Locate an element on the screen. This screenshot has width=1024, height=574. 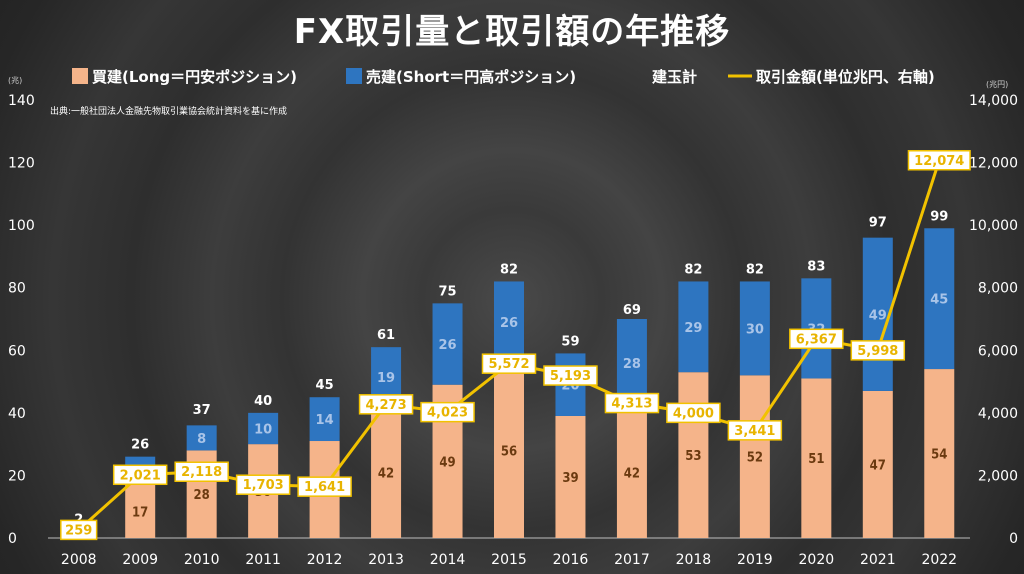
amount-label: 4,023 is located at coordinates (447, 413).